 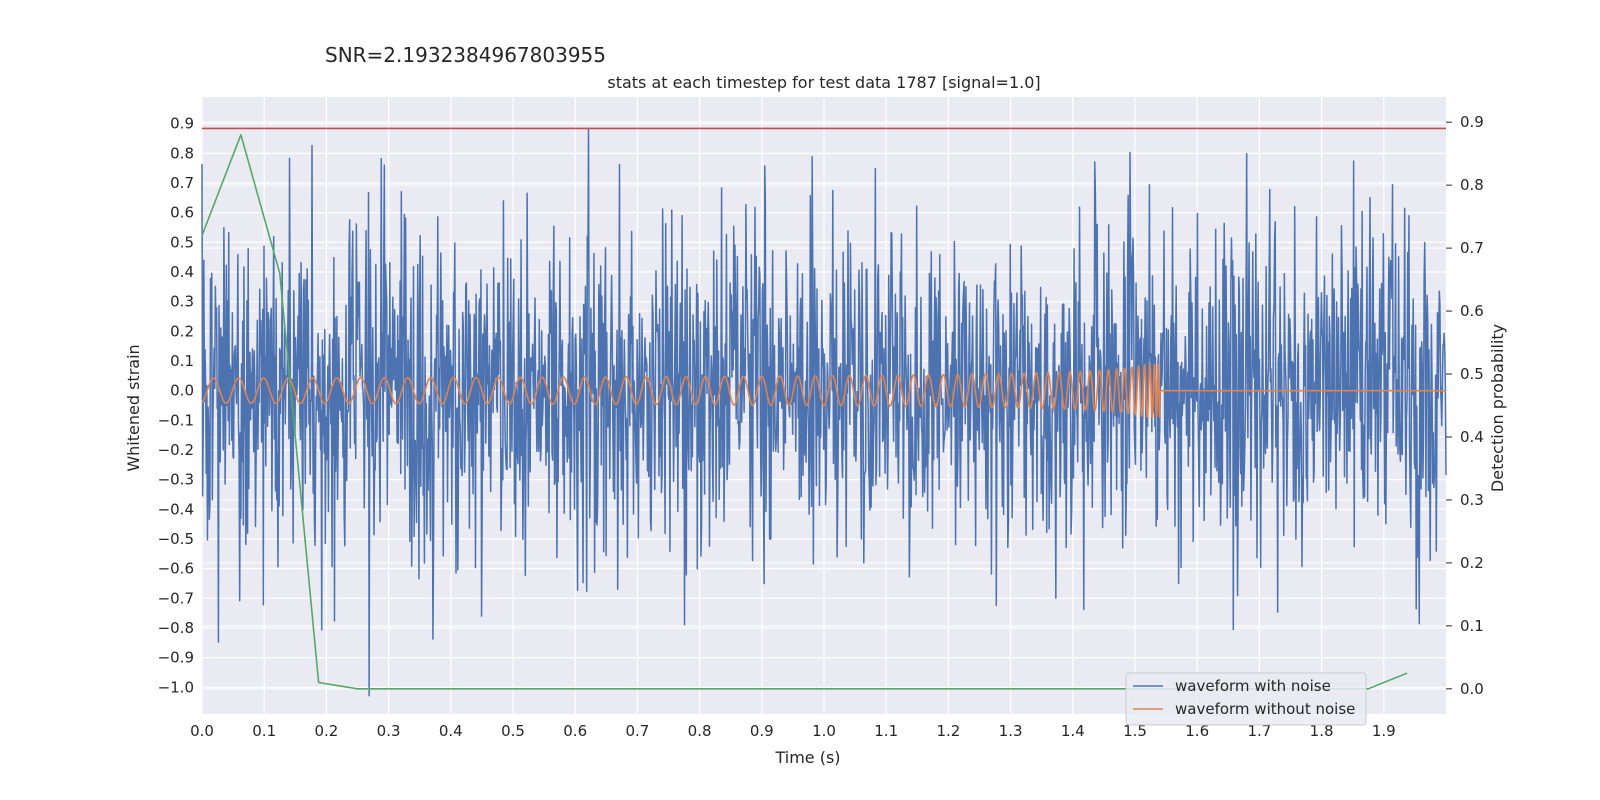 What do you see at coordinates (176, 598) in the screenshot?
I see `y-tick-label: −0.7` at bounding box center [176, 598].